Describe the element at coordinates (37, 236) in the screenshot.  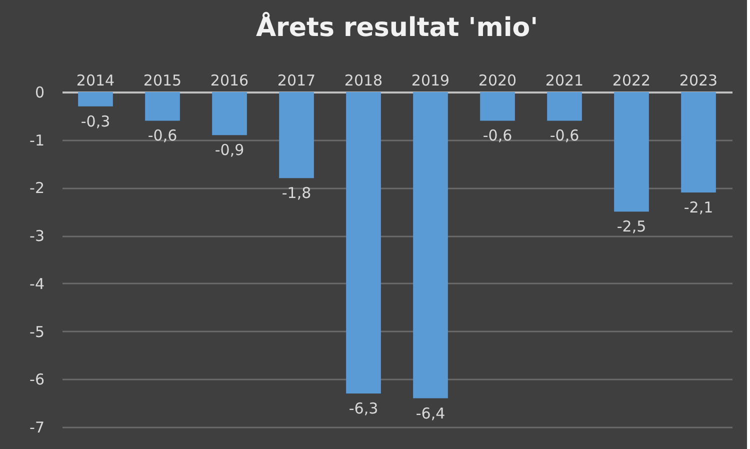
I see `y-tick-label: -3` at that location.